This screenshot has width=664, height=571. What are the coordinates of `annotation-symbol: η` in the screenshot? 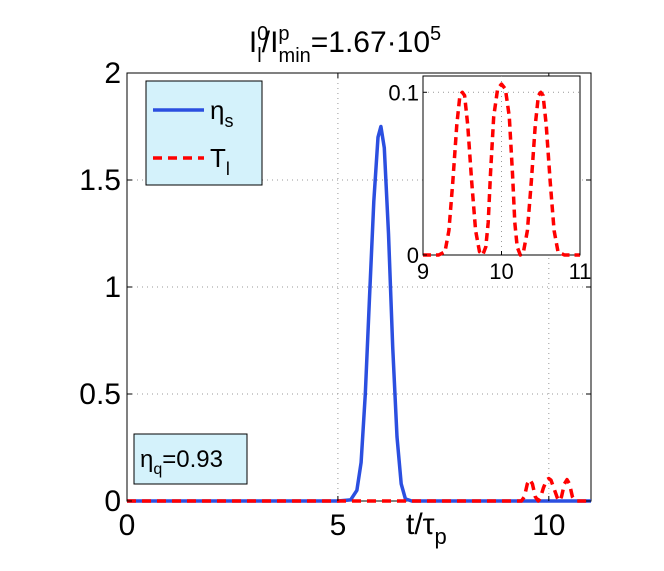 It's located at (146, 459).